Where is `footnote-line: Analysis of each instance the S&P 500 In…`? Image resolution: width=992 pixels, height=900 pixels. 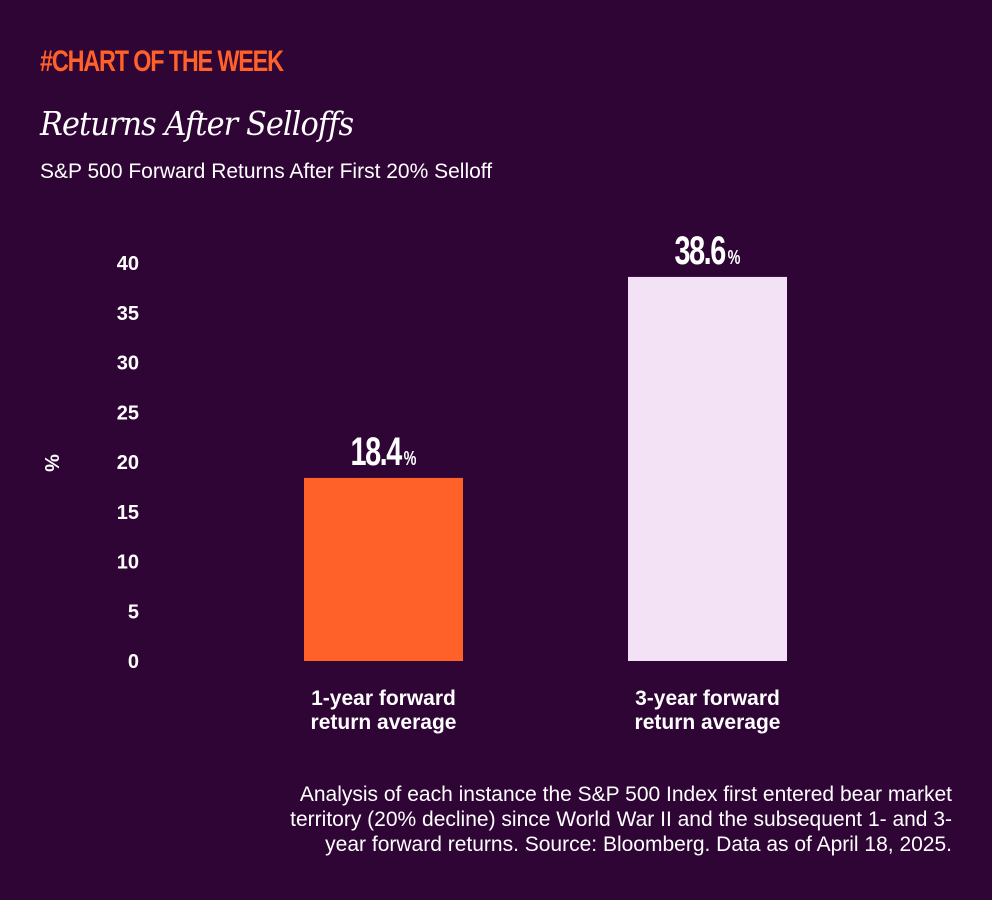
footnote-line: Analysis of each instance the S&P 500 In… is located at coordinates (625, 794).